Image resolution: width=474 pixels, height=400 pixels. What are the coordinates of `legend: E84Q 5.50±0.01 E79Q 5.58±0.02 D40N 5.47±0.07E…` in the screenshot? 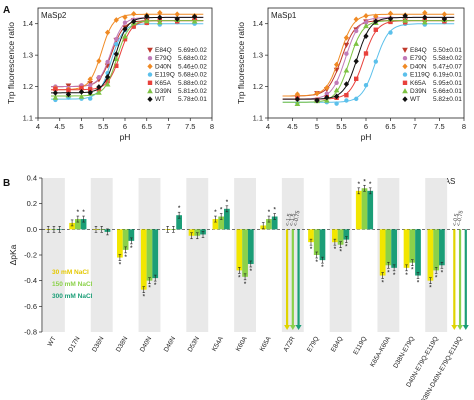 It's located at (432, 75).